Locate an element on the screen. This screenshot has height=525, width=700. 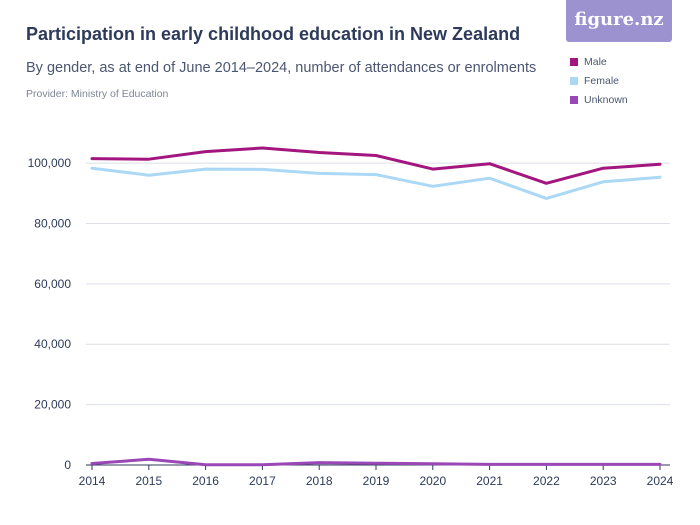
y-tick-label-0: 0 is located at coordinates (67, 465).